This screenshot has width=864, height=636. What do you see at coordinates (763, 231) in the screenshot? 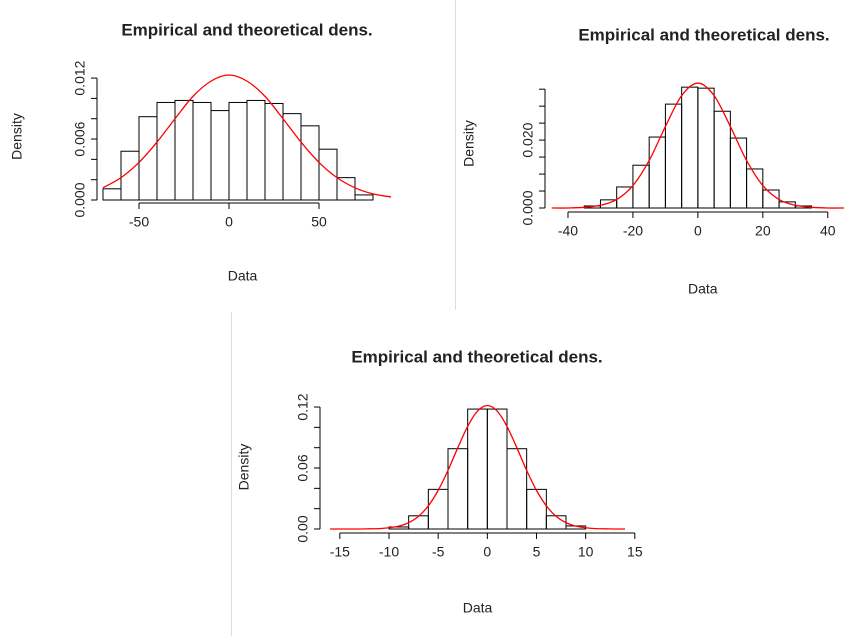
I see `x-tick-label: 20` at bounding box center [763, 231].